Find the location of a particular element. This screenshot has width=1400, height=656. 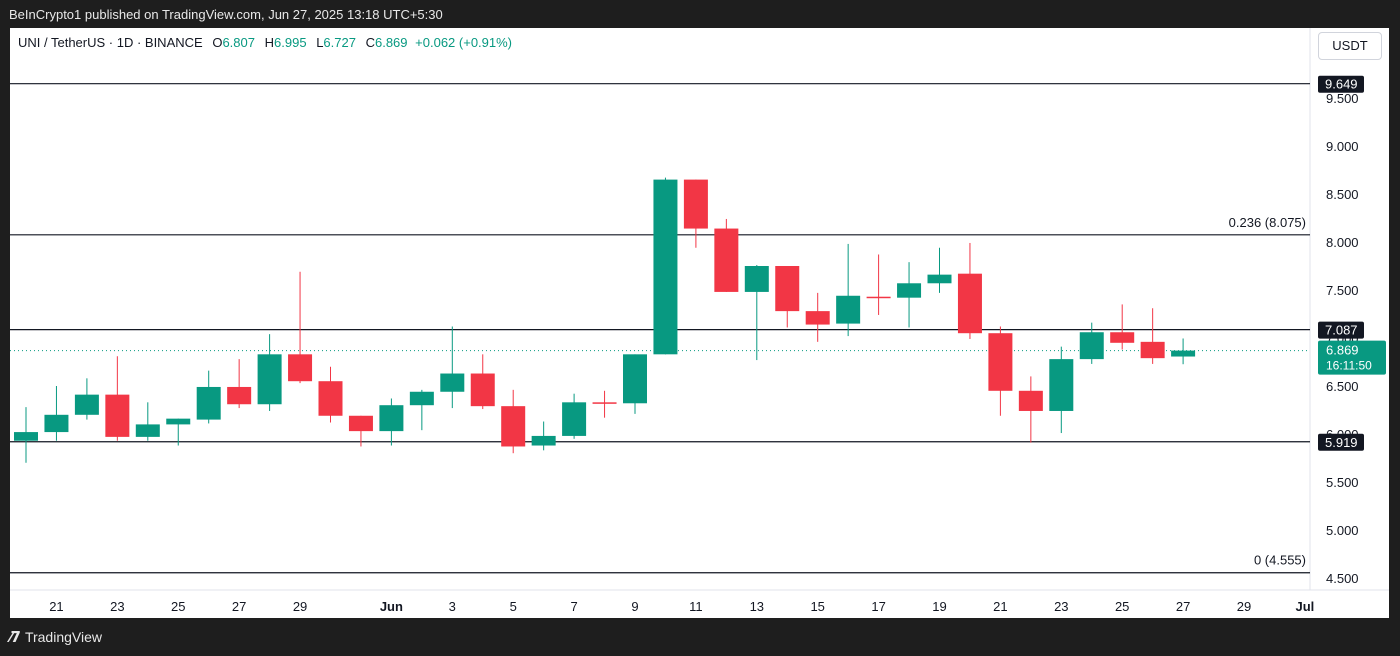

time-tick-label: 13 is located at coordinates (757, 606).